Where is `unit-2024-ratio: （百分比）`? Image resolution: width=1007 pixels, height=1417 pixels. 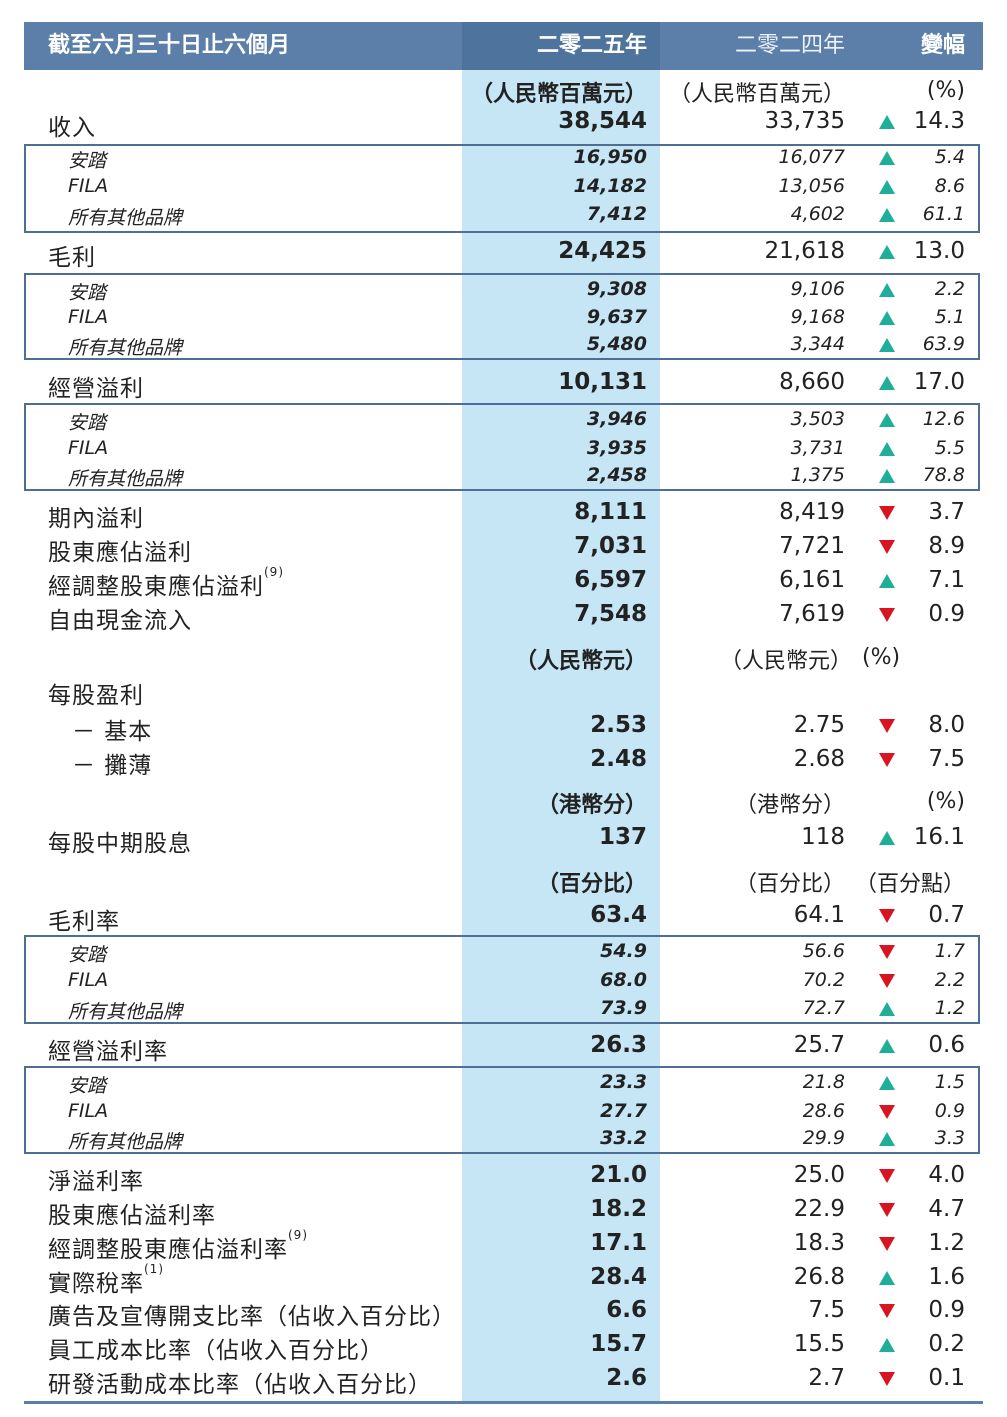 unit-2024-ratio: （百分比） is located at coordinates (789, 884).